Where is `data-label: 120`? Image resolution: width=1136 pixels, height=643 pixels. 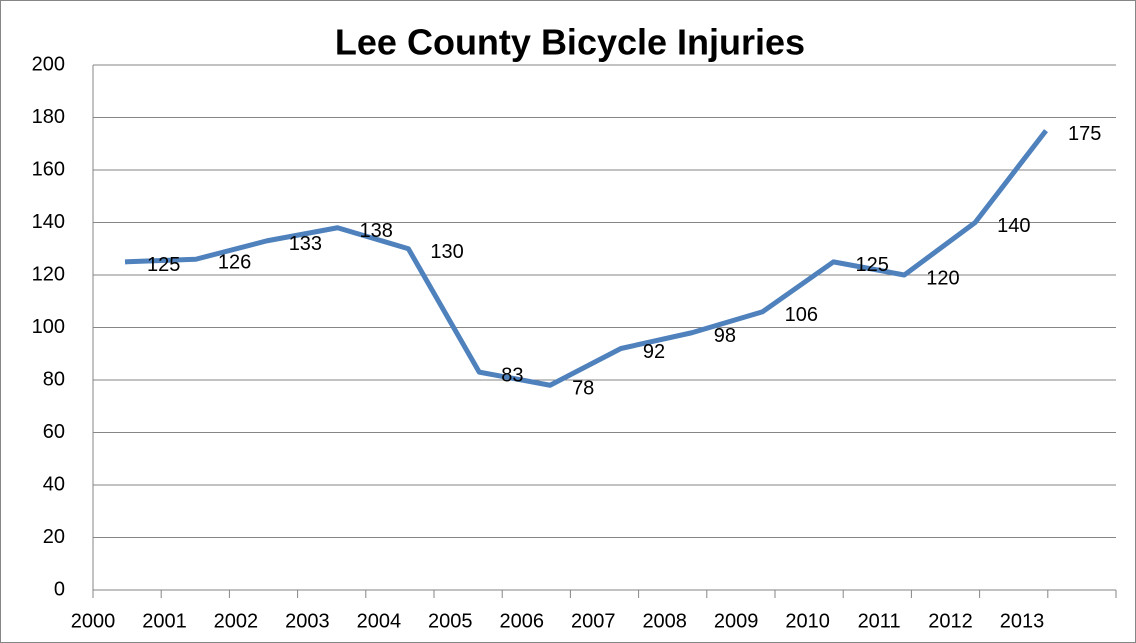
data-label: 120 is located at coordinates (942, 278).